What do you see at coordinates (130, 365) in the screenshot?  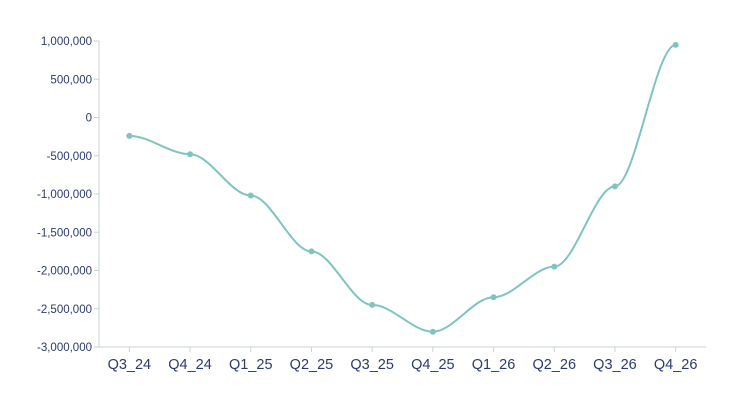 I see `x-tick-label: Q3_24` at bounding box center [130, 365].